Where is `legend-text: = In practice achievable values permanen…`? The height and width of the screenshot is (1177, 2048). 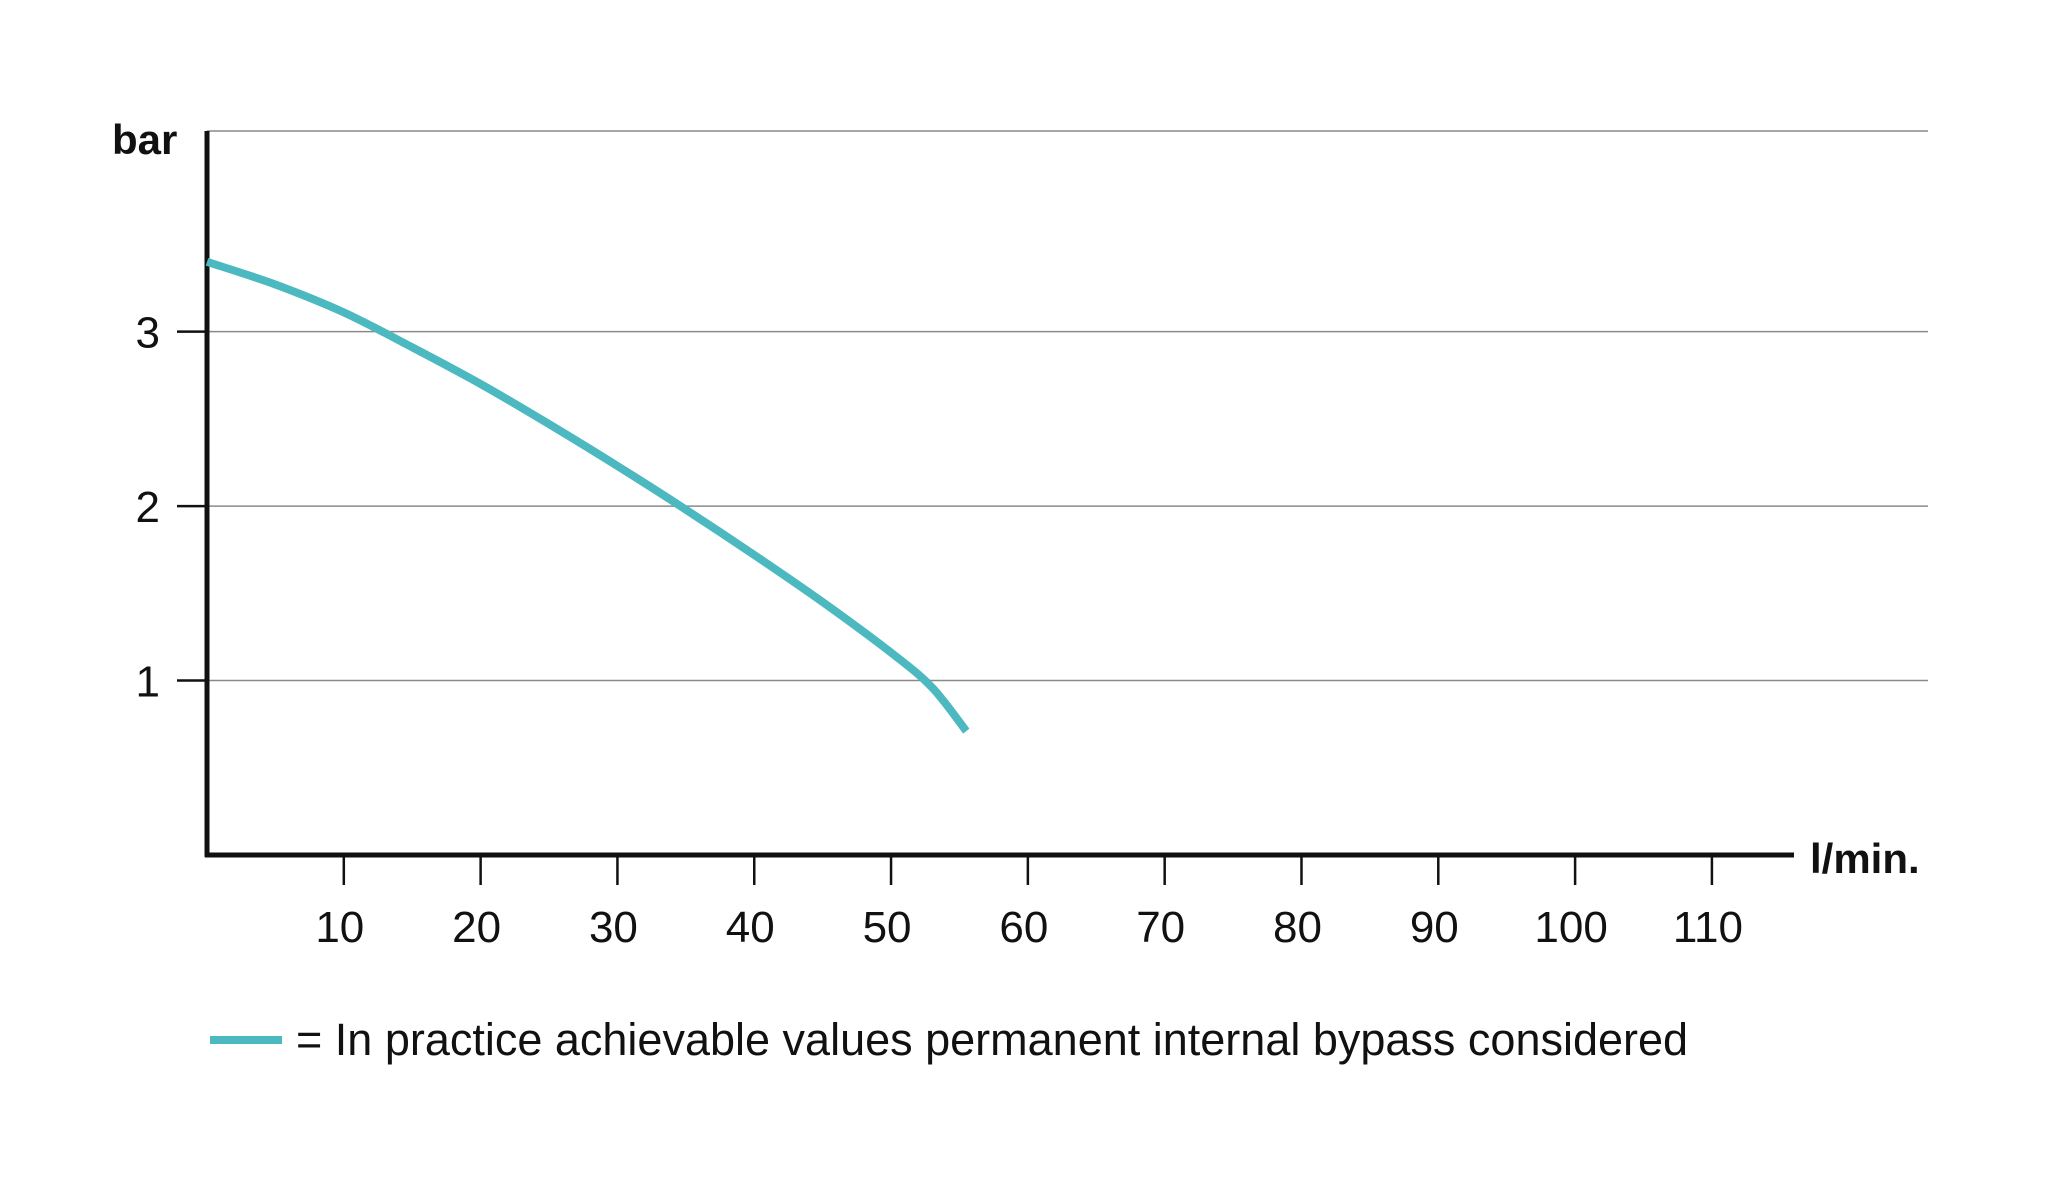 legend-text: = In practice achievable values permanen… is located at coordinates (992, 1039).